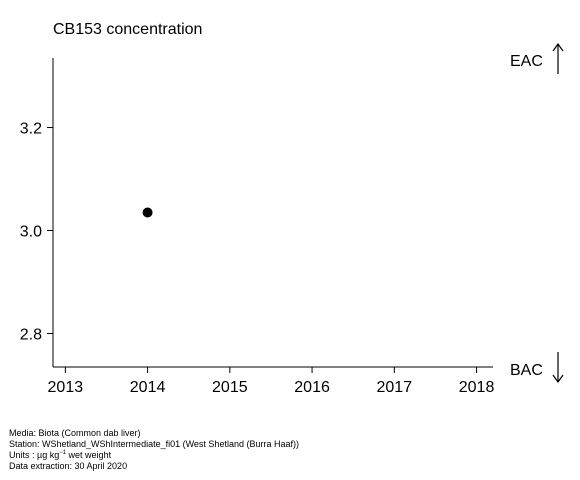 The height and width of the screenshot is (480, 580). I want to click on footer-units: Units : µg kg−1 wet weight, so click(154, 455).